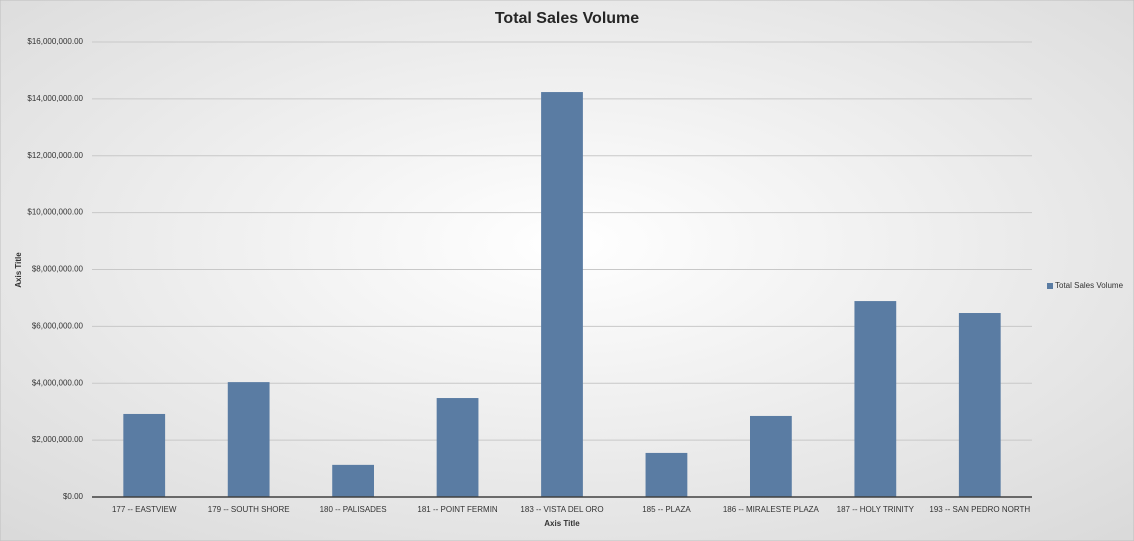 This screenshot has width=1134, height=541. What do you see at coordinates (561, 509) in the screenshot?
I see `x-tick-label: 183 -- VISTA DEL ORO` at bounding box center [561, 509].